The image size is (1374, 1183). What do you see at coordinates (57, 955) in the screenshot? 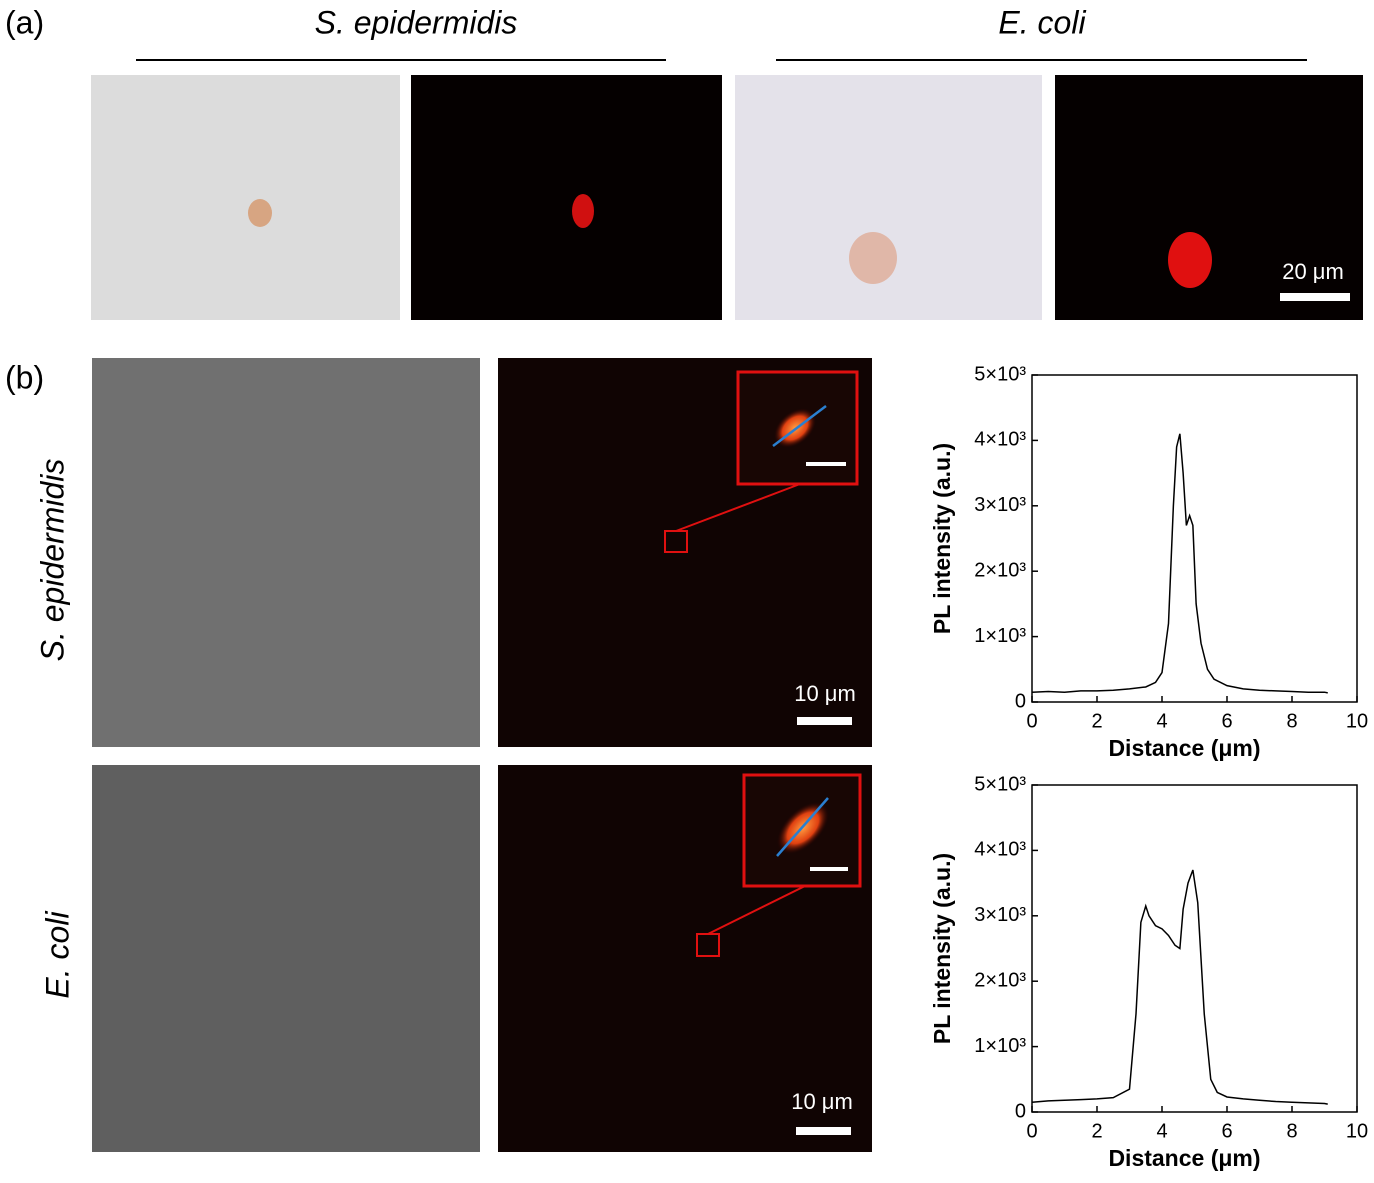
I see `row-title: E. coli` at bounding box center [57, 955].